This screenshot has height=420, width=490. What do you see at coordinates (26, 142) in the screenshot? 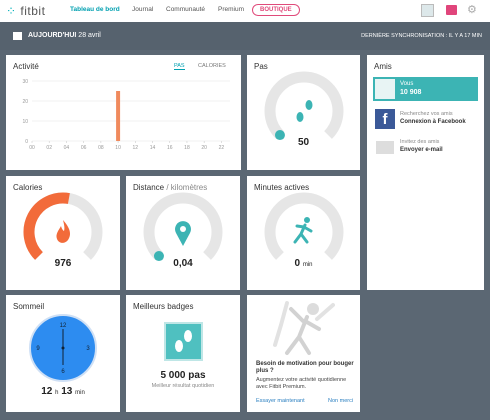
I see `y-tick-label: 0` at bounding box center [26, 142].